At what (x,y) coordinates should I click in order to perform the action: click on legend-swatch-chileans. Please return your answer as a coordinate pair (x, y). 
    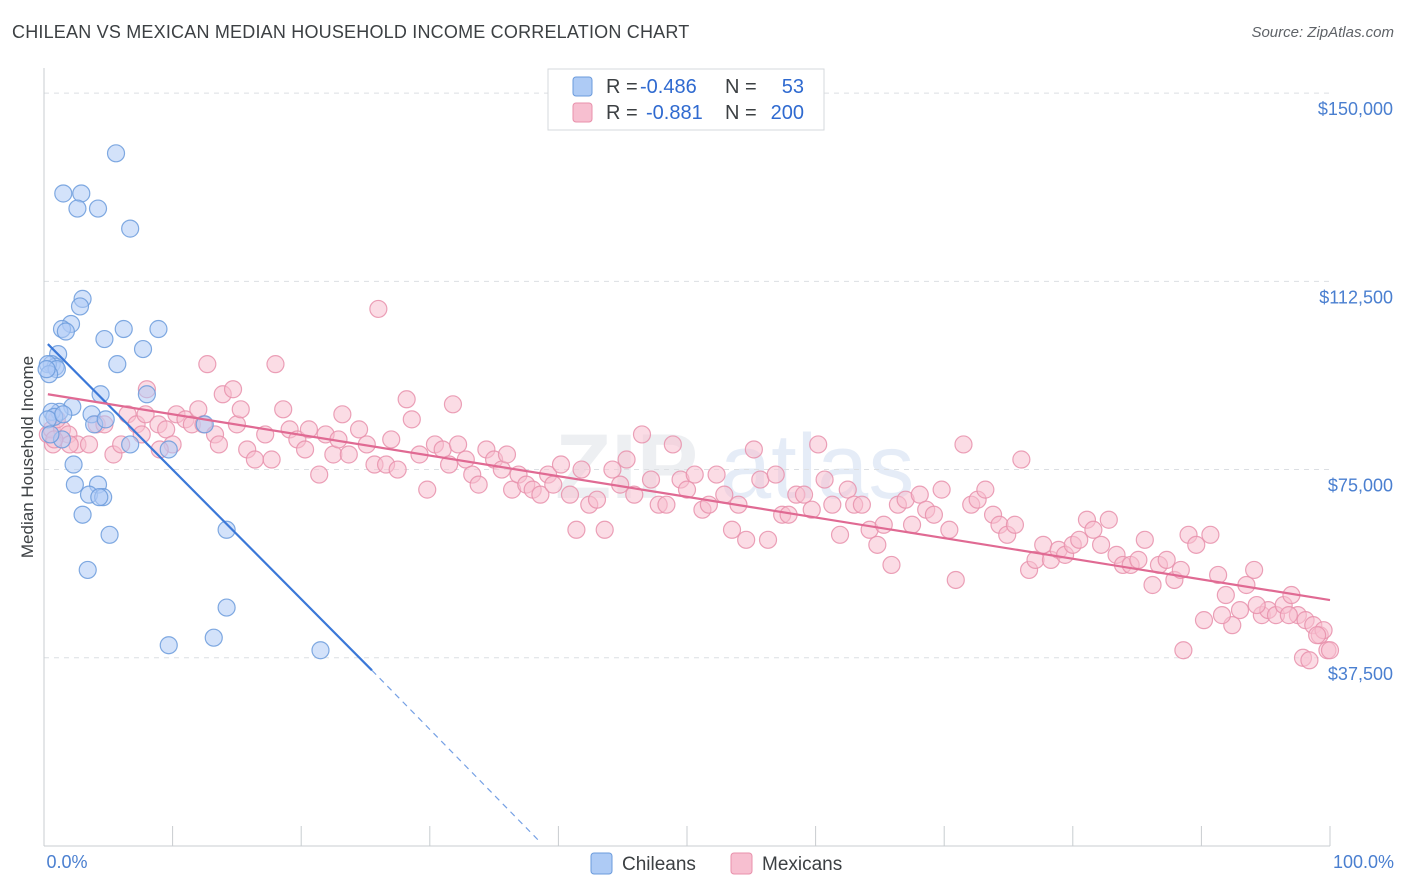
    Looking at the image, I should click on (582, 86).